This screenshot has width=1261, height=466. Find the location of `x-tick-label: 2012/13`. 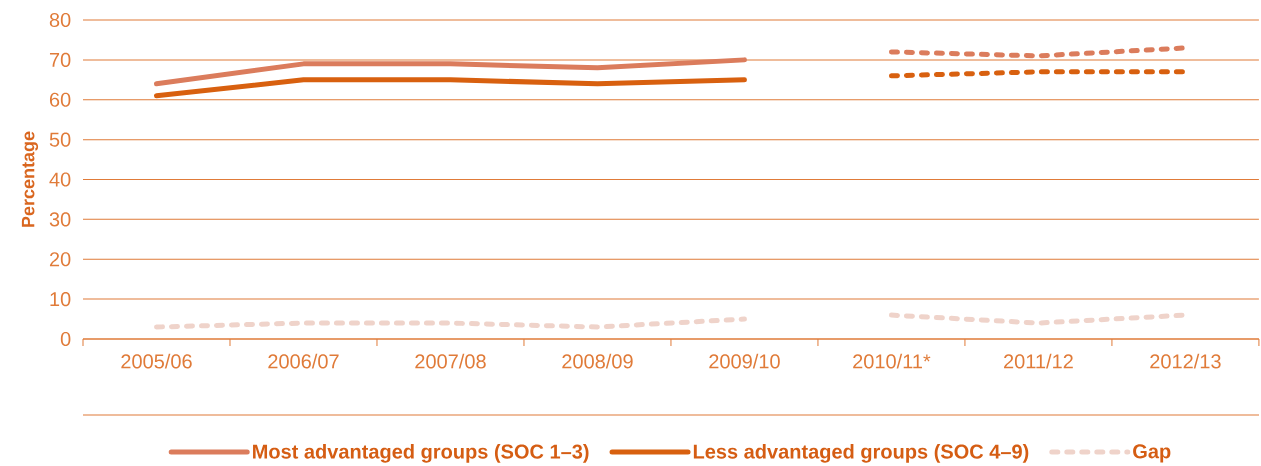

x-tick-label: 2012/13 is located at coordinates (1185, 361).